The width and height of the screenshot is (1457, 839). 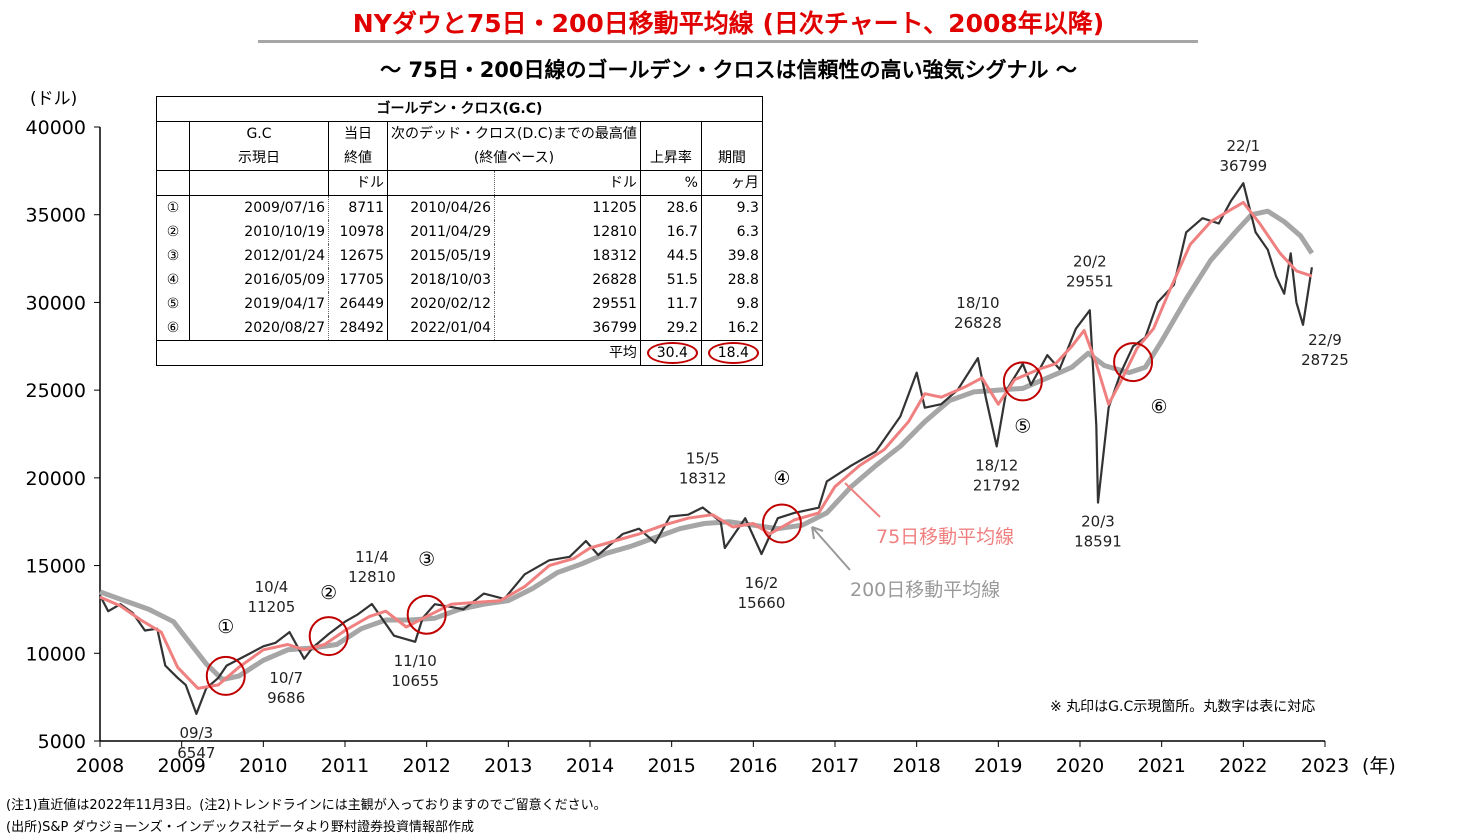 What do you see at coordinates (978, 323) in the screenshot?
I see `annotation-value: 26828` at bounding box center [978, 323].